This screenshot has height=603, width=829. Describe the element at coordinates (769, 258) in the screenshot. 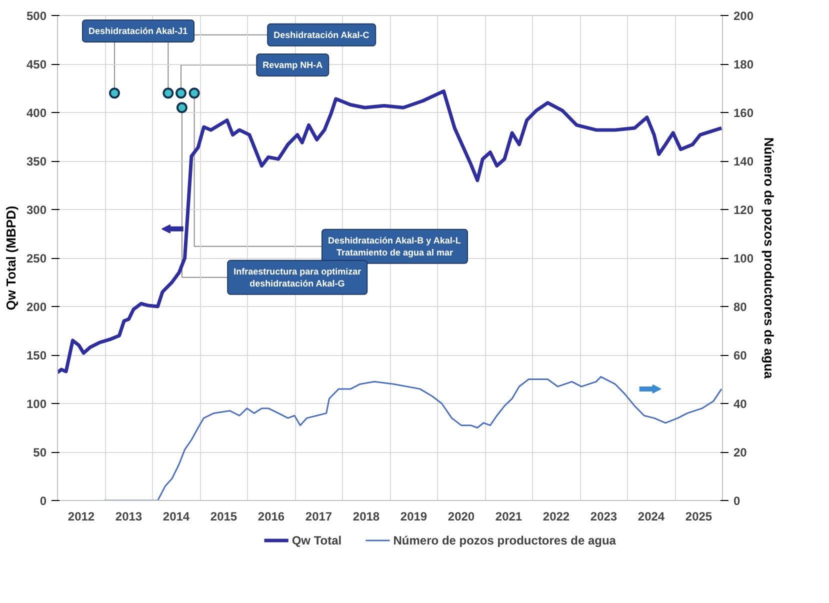

I see `y2-axis-title: Número de pozos productores de agua` at that location.